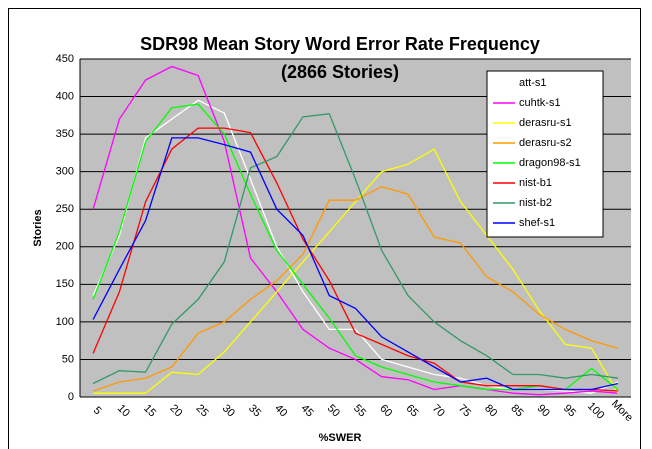 The height and width of the screenshot is (449, 652). Describe the element at coordinates (65, 134) in the screenshot. I see `y-tick-label: 350` at that location.